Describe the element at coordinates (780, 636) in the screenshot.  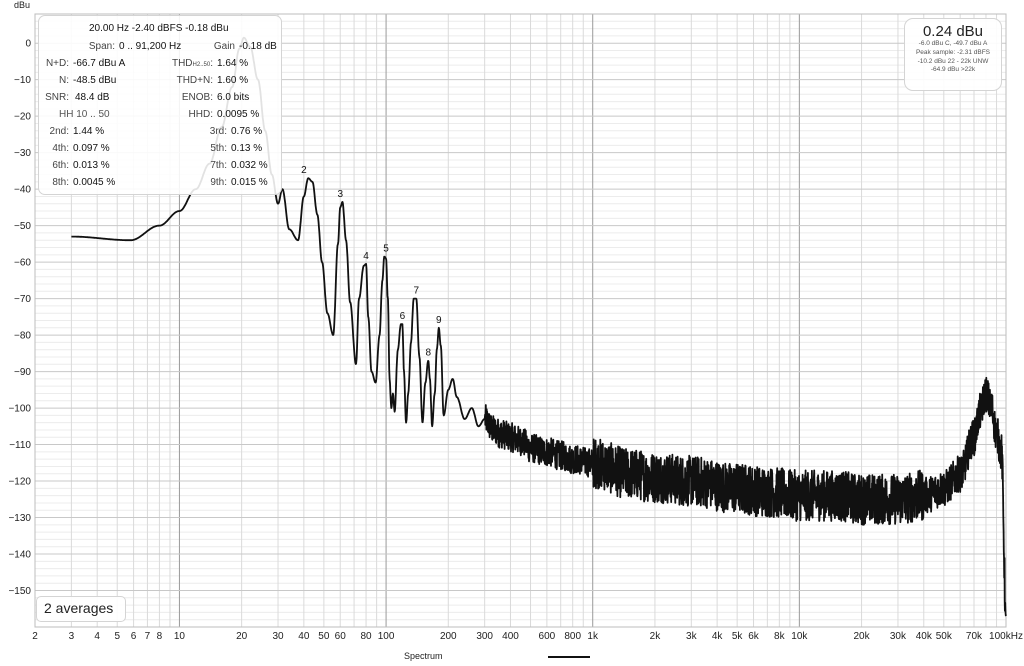
I see `x-tick-label: 8k` at that location.